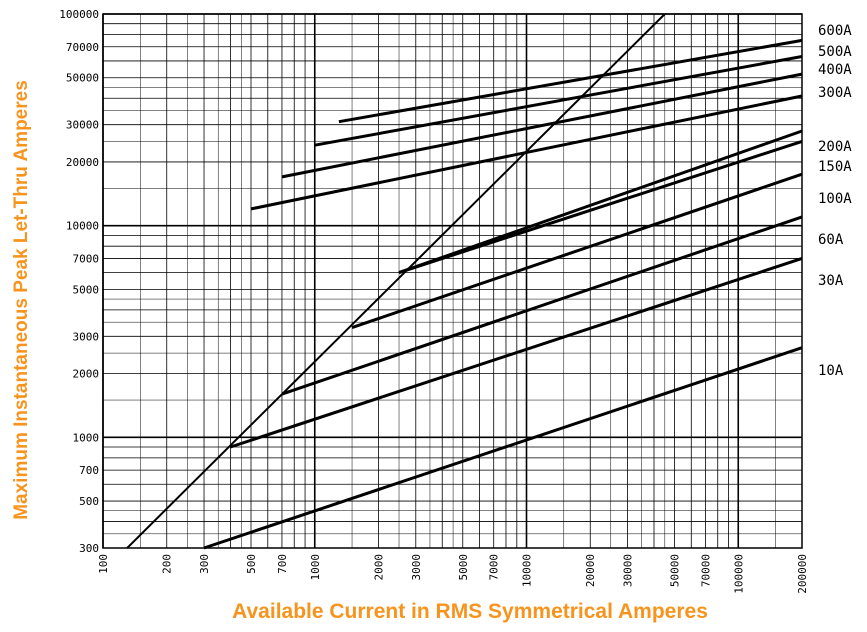 Image resolution: width=867 pixels, height=632 pixels. I want to click on series-label-10A: 10A, so click(831, 371).